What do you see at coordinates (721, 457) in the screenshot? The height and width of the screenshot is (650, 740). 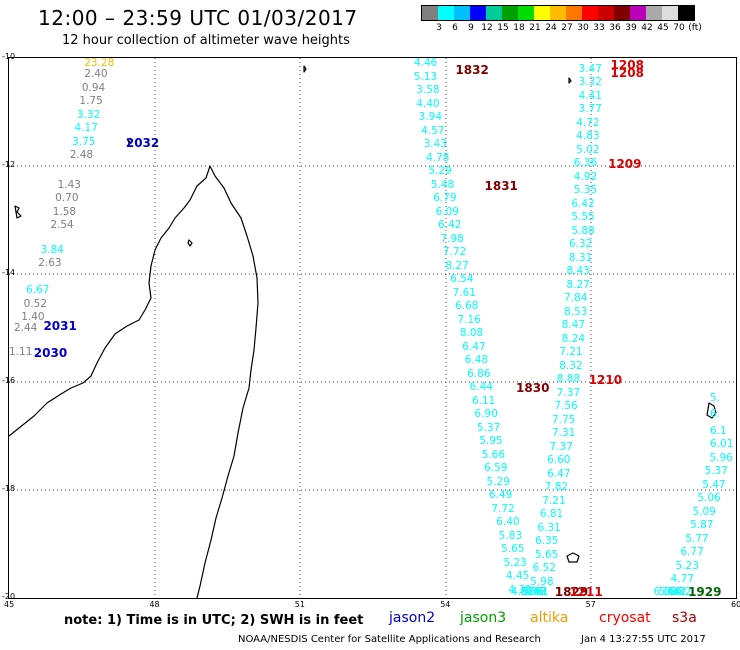 I see `wave-height-value: 5.96` at bounding box center [721, 457].